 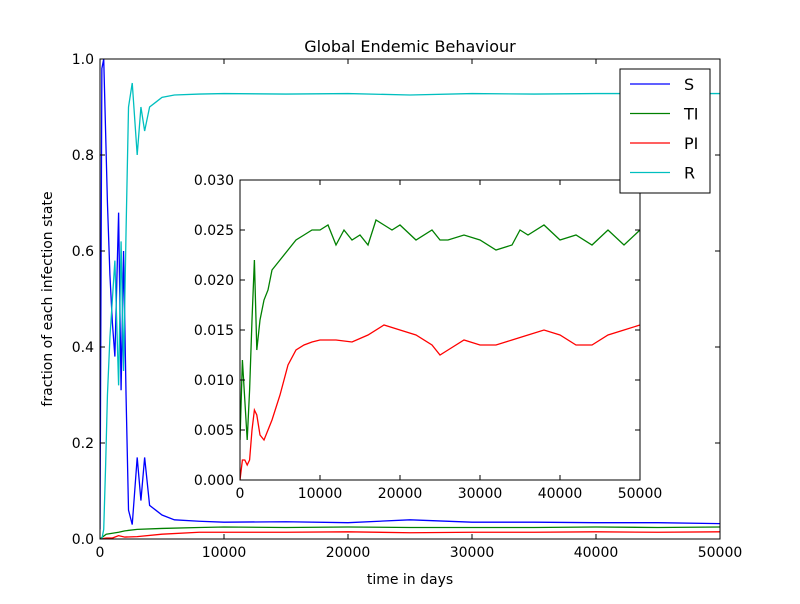 I want to click on inset-ytick-label: 0.025, so click(x=214, y=231).